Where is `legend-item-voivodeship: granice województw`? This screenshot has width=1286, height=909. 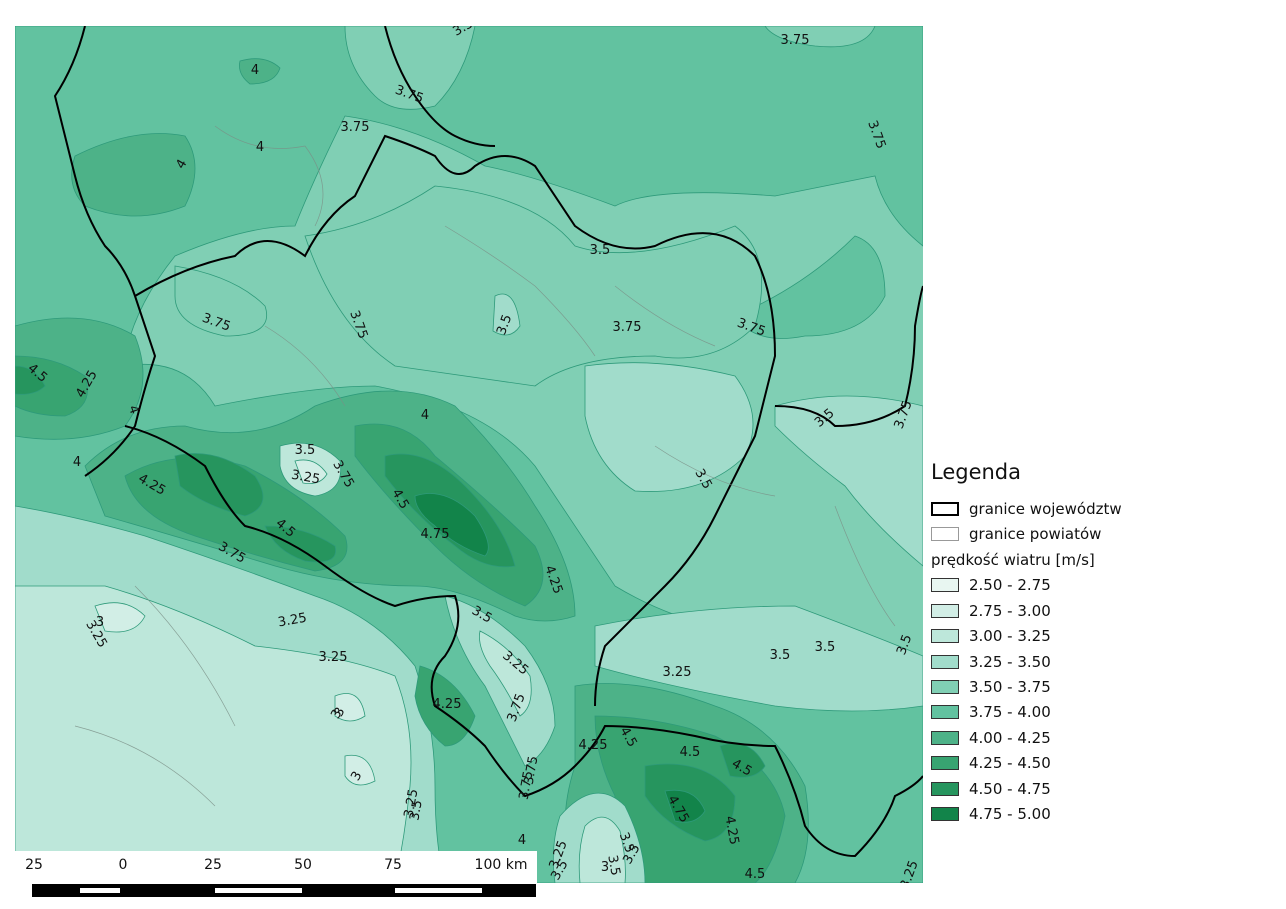 legend-item-voivodeship: granice województw is located at coordinates (1051, 508).